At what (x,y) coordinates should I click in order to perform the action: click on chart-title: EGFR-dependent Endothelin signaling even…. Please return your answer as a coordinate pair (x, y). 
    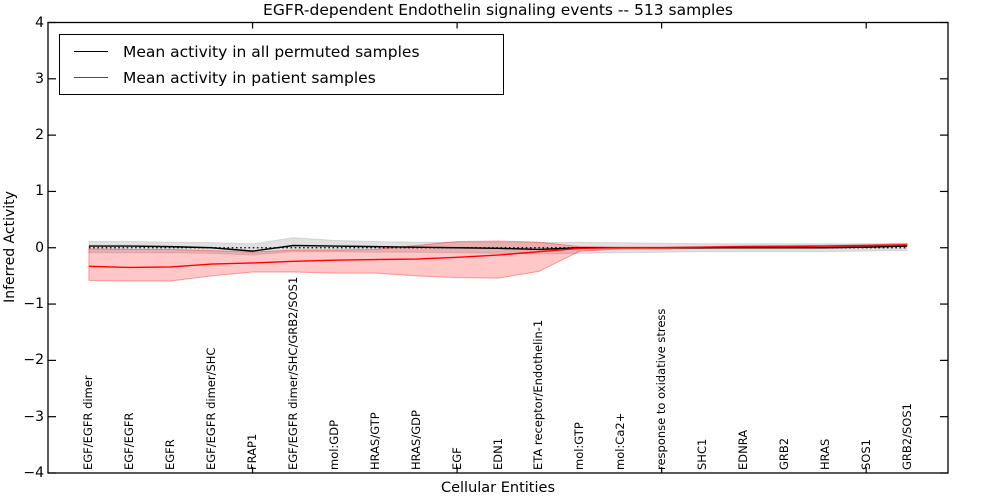
    Looking at the image, I should click on (498, 10).